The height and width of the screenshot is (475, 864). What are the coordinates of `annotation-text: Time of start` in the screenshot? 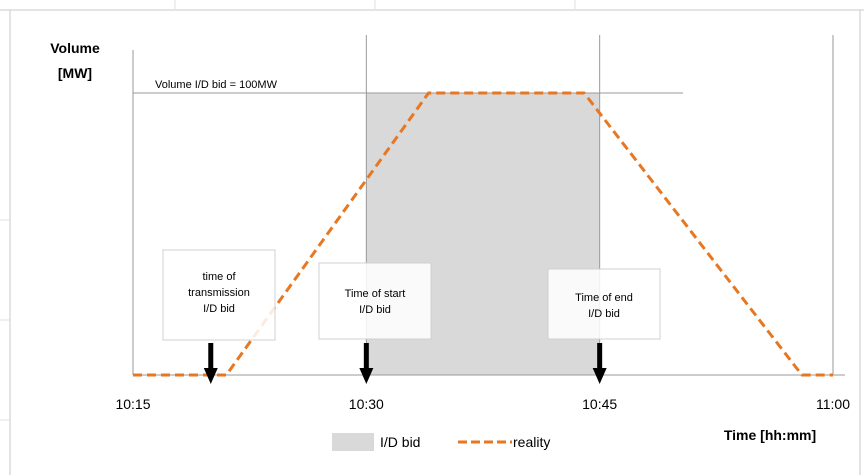 It's located at (375, 294).